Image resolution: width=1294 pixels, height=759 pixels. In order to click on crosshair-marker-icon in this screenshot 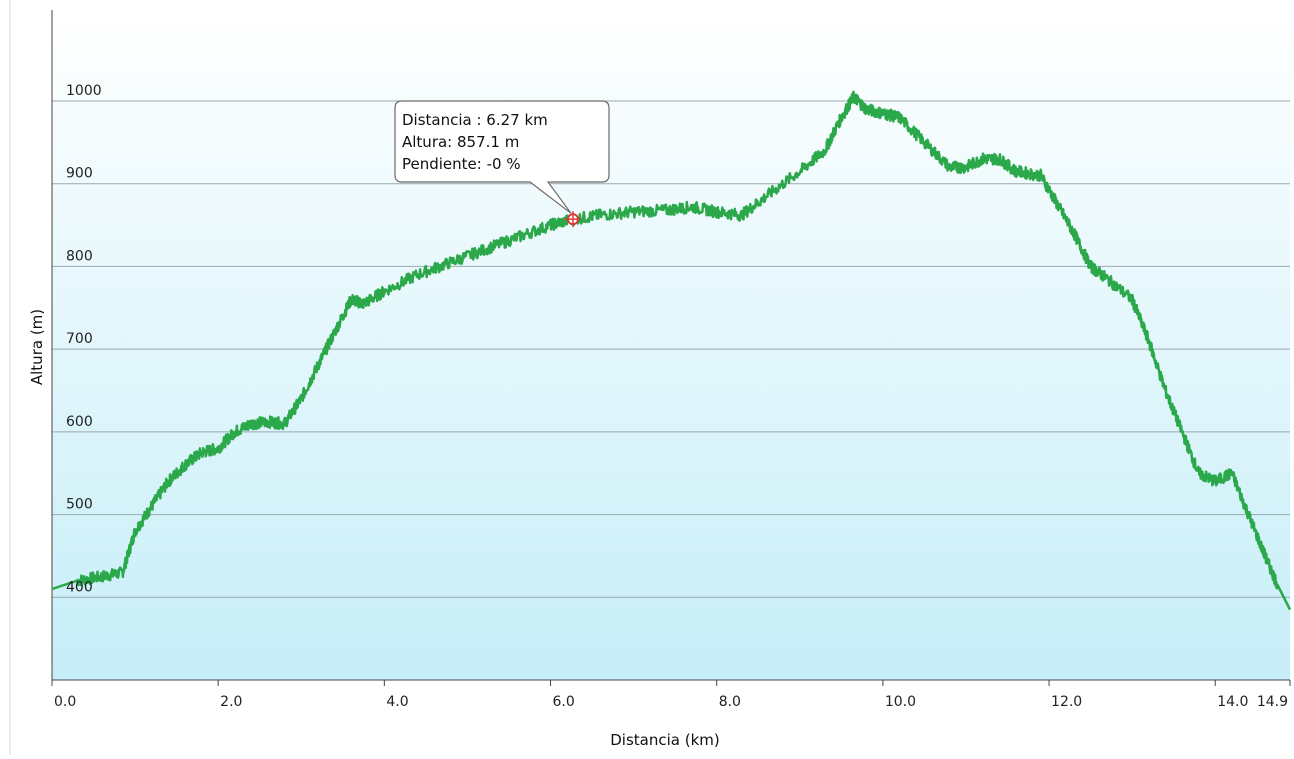, I will do `click(572, 219)`.